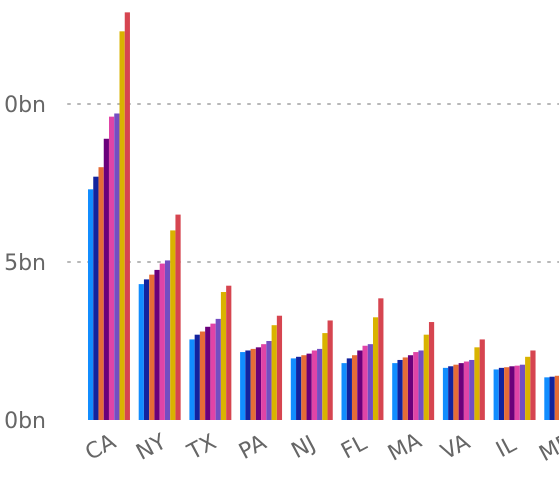 This screenshot has width=559, height=487. Describe the element at coordinates (354, 447) in the screenshot. I see `category-label-fl: FL` at that location.